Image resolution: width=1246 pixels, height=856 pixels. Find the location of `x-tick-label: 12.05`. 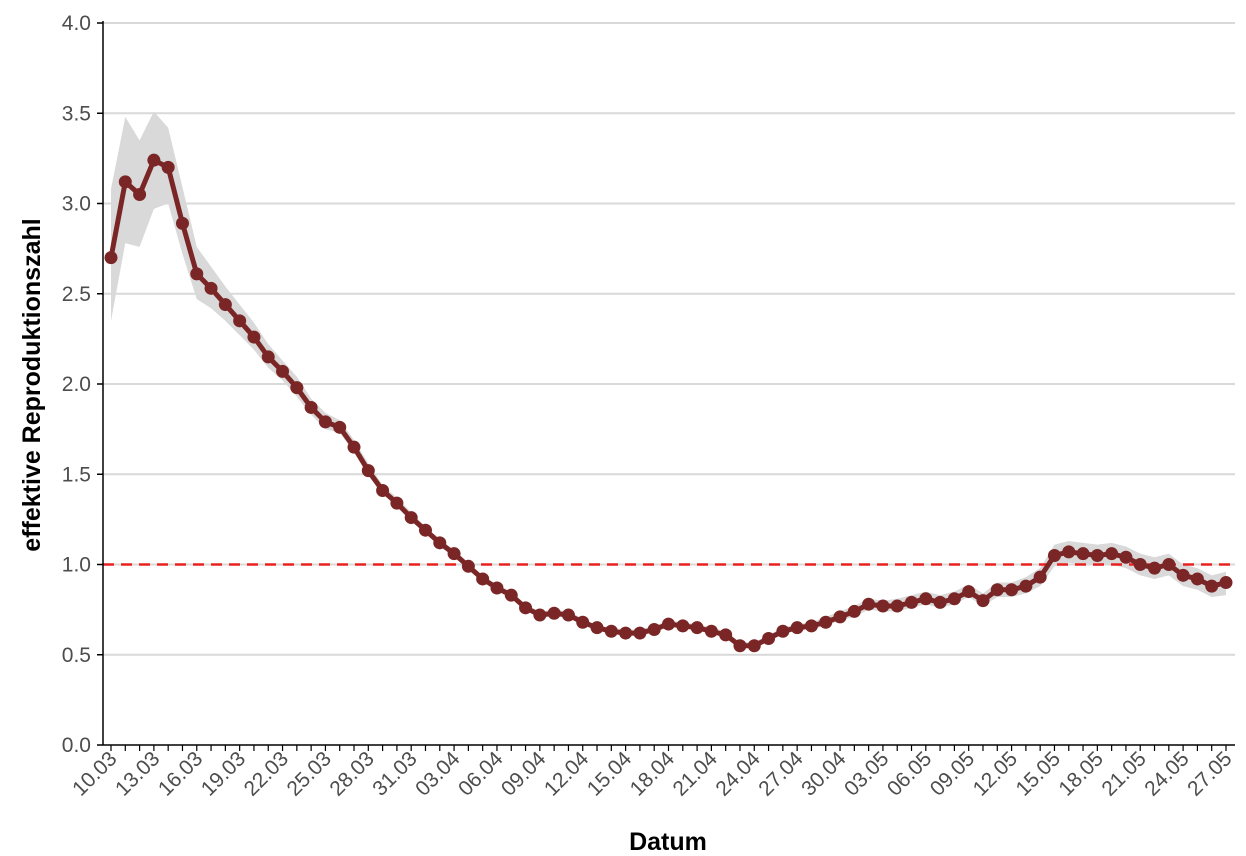

x-tick-label: 12.05 is located at coordinates (995, 773).